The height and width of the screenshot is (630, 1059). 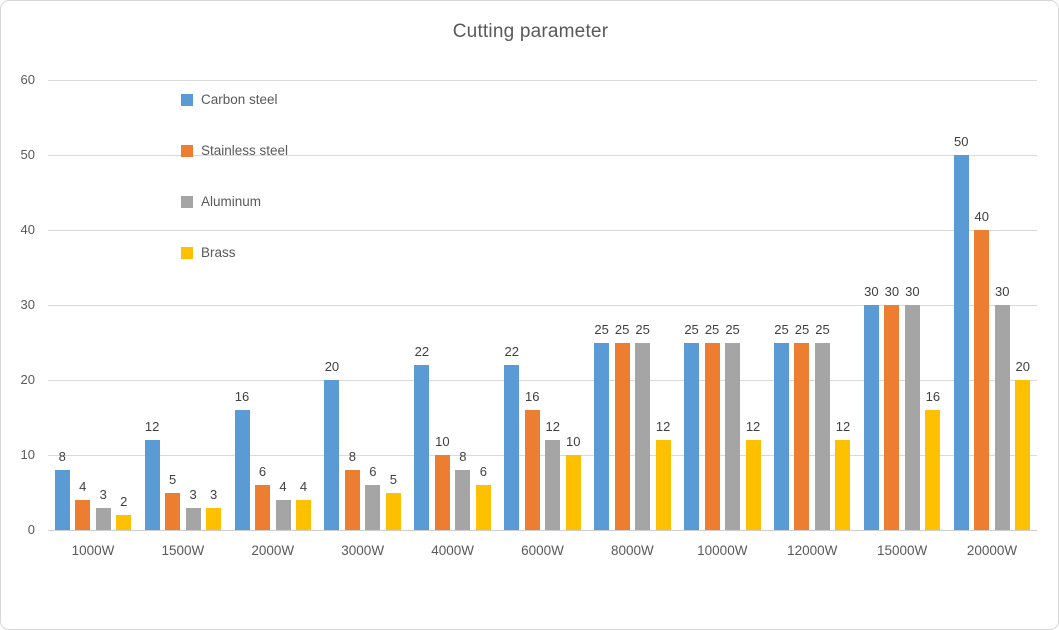 What do you see at coordinates (234, 99) in the screenshot?
I see `legend-item-carbon-steel: Carbon steel` at bounding box center [234, 99].